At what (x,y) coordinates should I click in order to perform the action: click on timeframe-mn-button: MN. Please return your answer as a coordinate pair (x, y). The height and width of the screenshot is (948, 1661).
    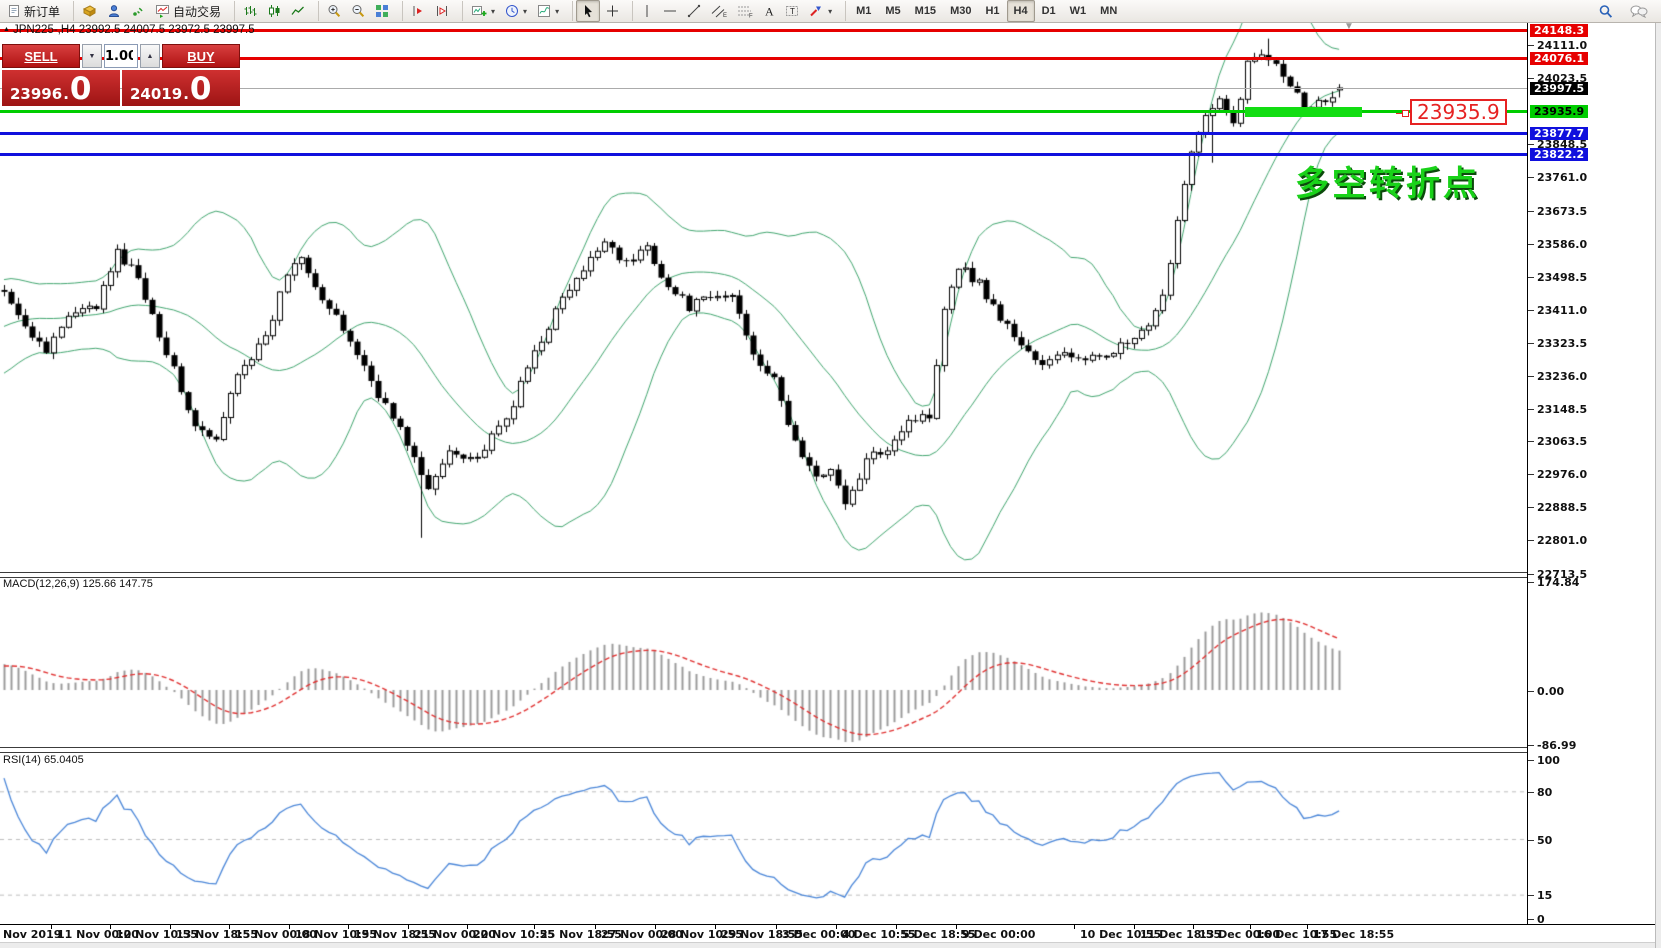
    Looking at the image, I should click on (1109, 11).